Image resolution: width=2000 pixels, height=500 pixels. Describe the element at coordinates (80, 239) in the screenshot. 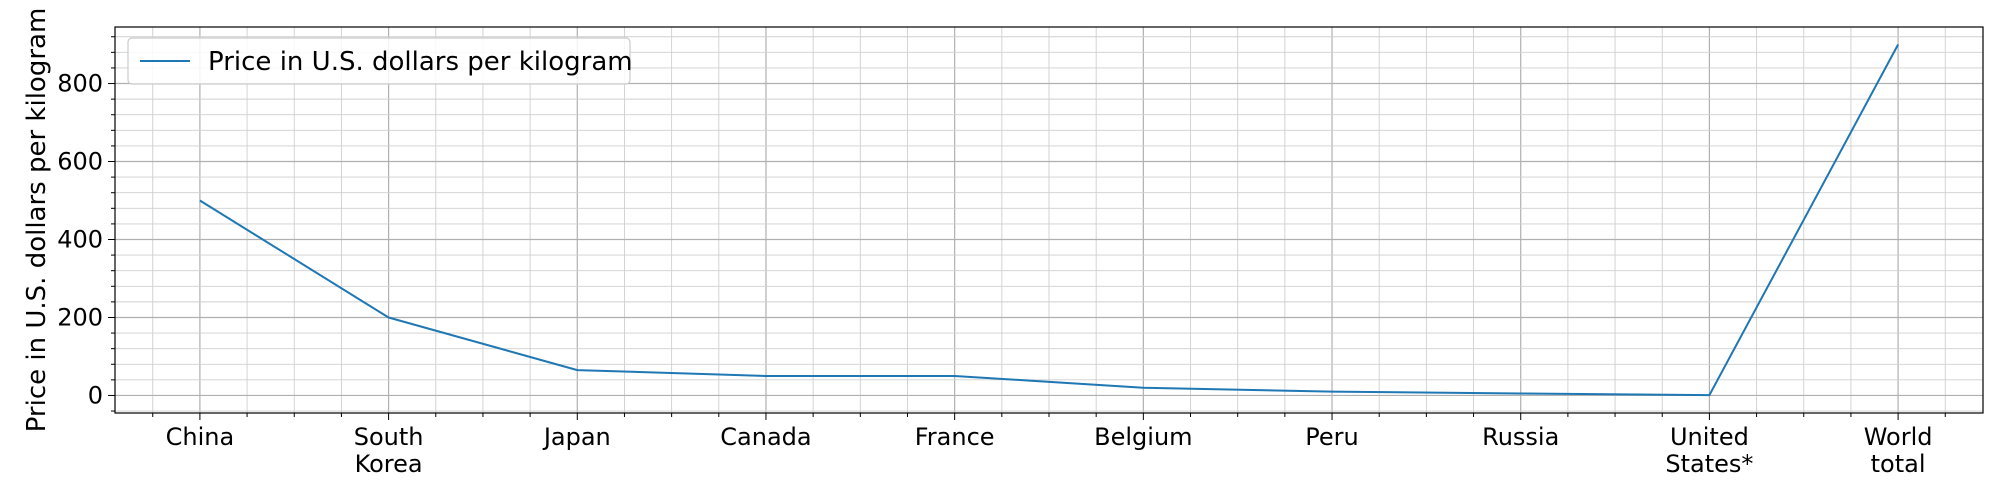

I see `y-tick-label: 400` at that location.